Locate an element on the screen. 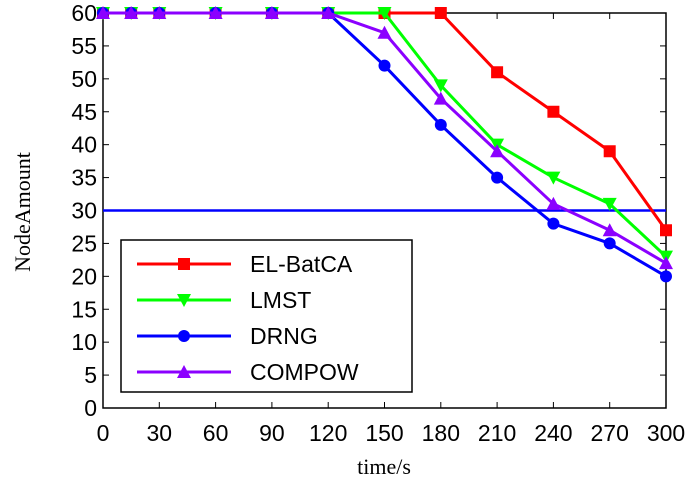 The width and height of the screenshot is (693, 484). y-tick-label: 30 is located at coordinates (84, 211).